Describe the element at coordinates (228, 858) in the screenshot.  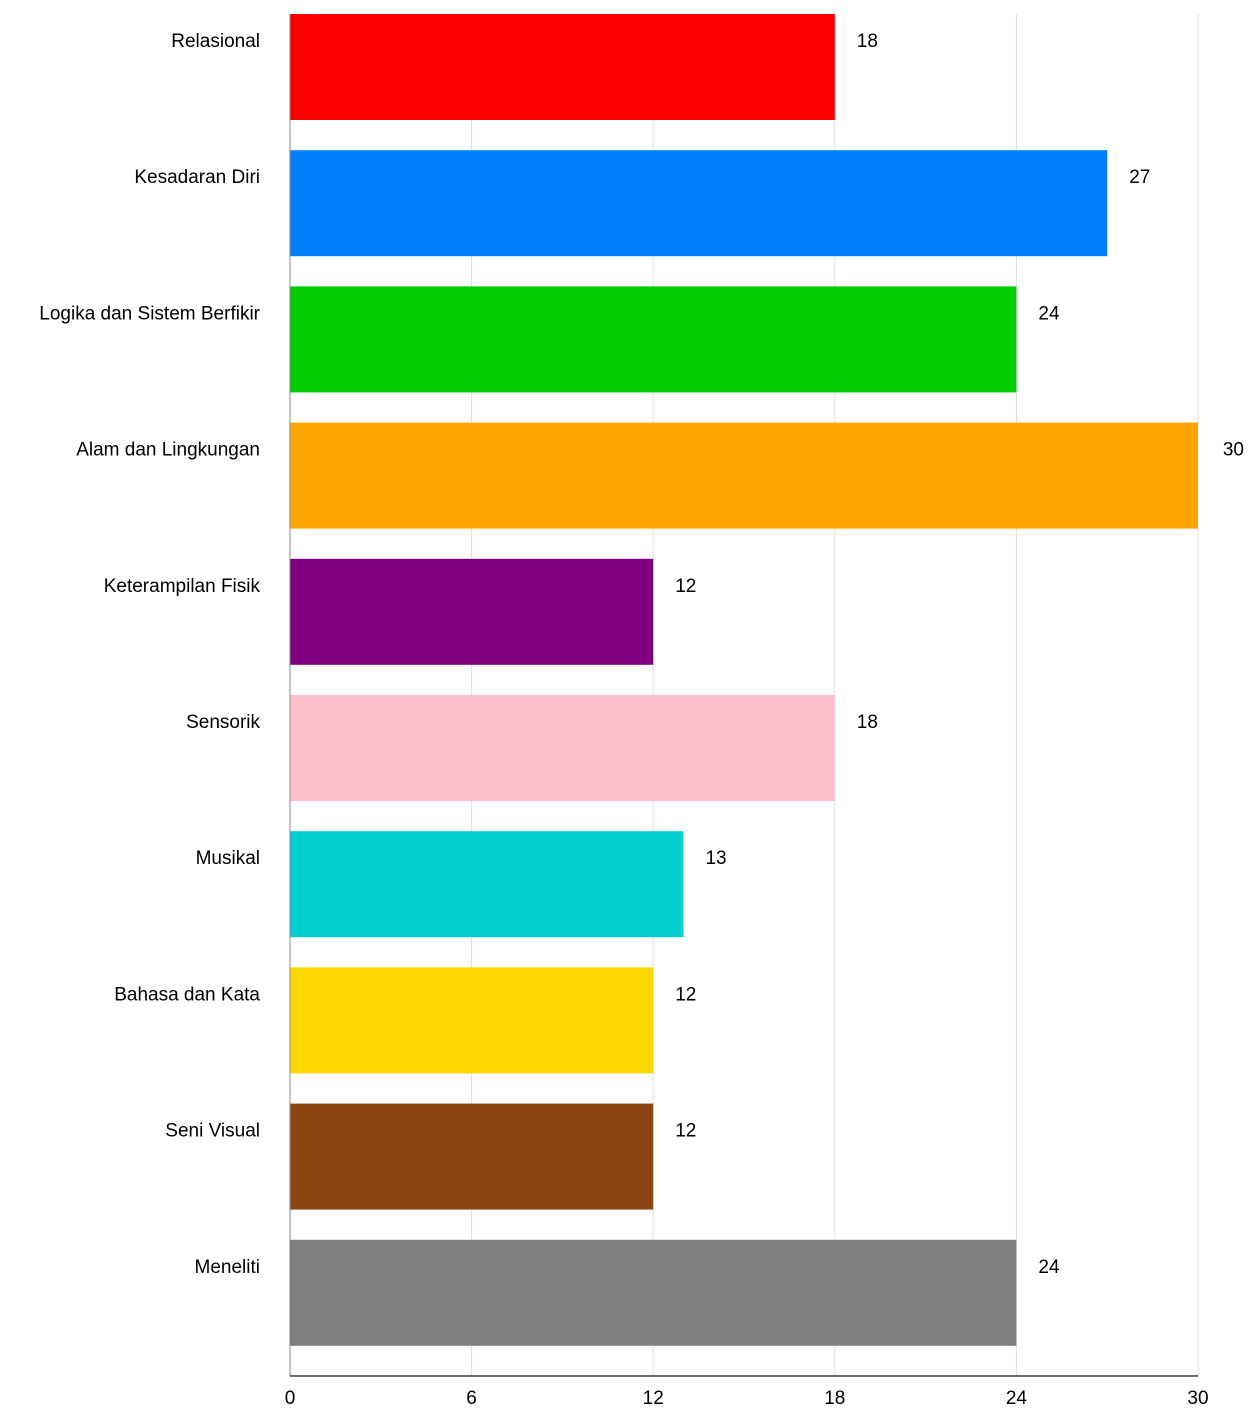
I see `category-label: Musikal` at that location.